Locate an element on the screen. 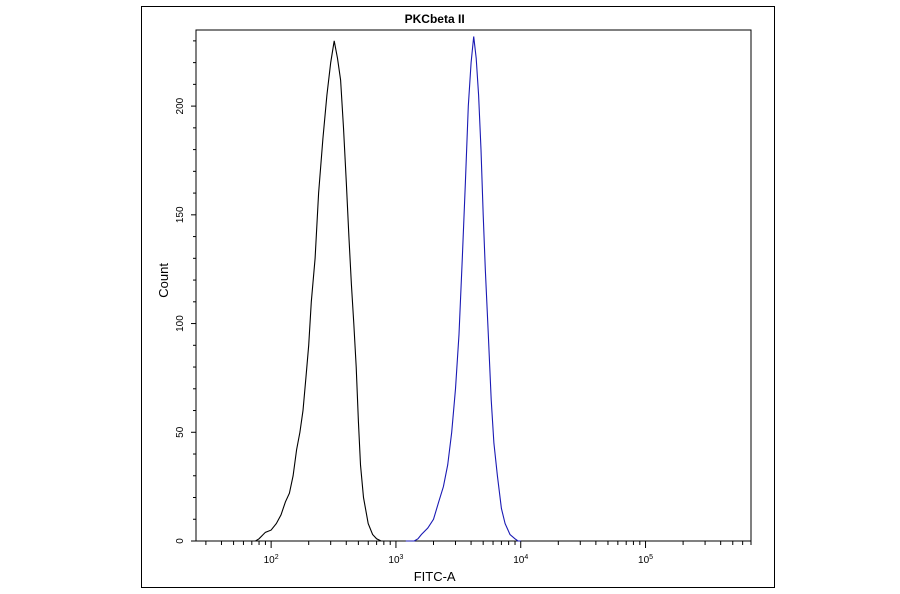  x-tick-label: 10⁴ is located at coordinates (520, 560).